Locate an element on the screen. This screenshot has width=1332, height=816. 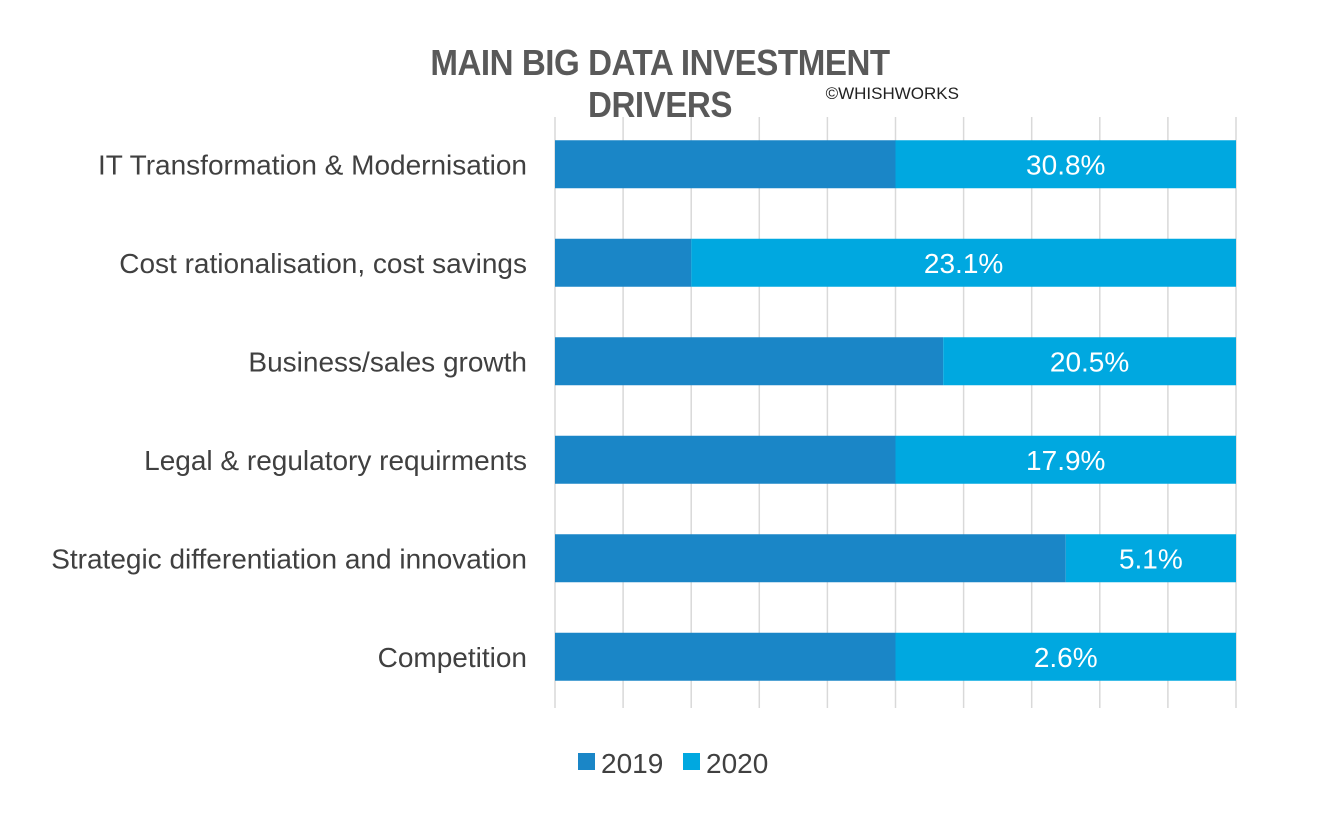
value-label-2020-4: 17.9% is located at coordinates (1065, 460).